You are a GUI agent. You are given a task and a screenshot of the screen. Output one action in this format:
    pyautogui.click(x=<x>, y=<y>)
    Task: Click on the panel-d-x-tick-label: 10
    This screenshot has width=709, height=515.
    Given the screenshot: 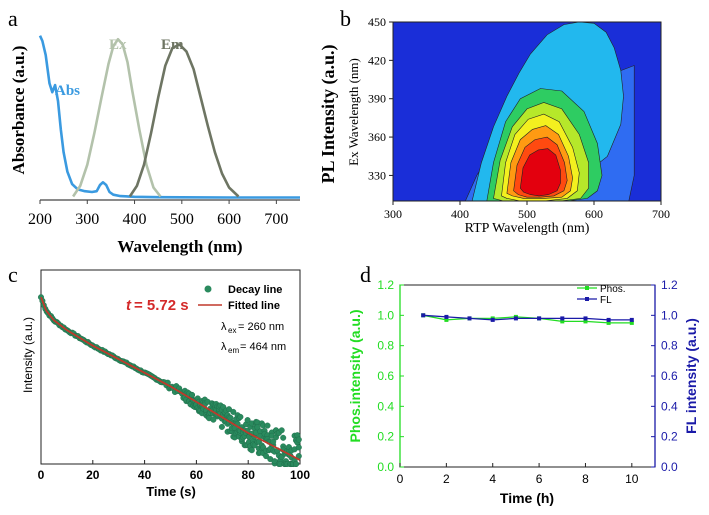 What is the action you would take?
    pyautogui.click(x=632, y=479)
    